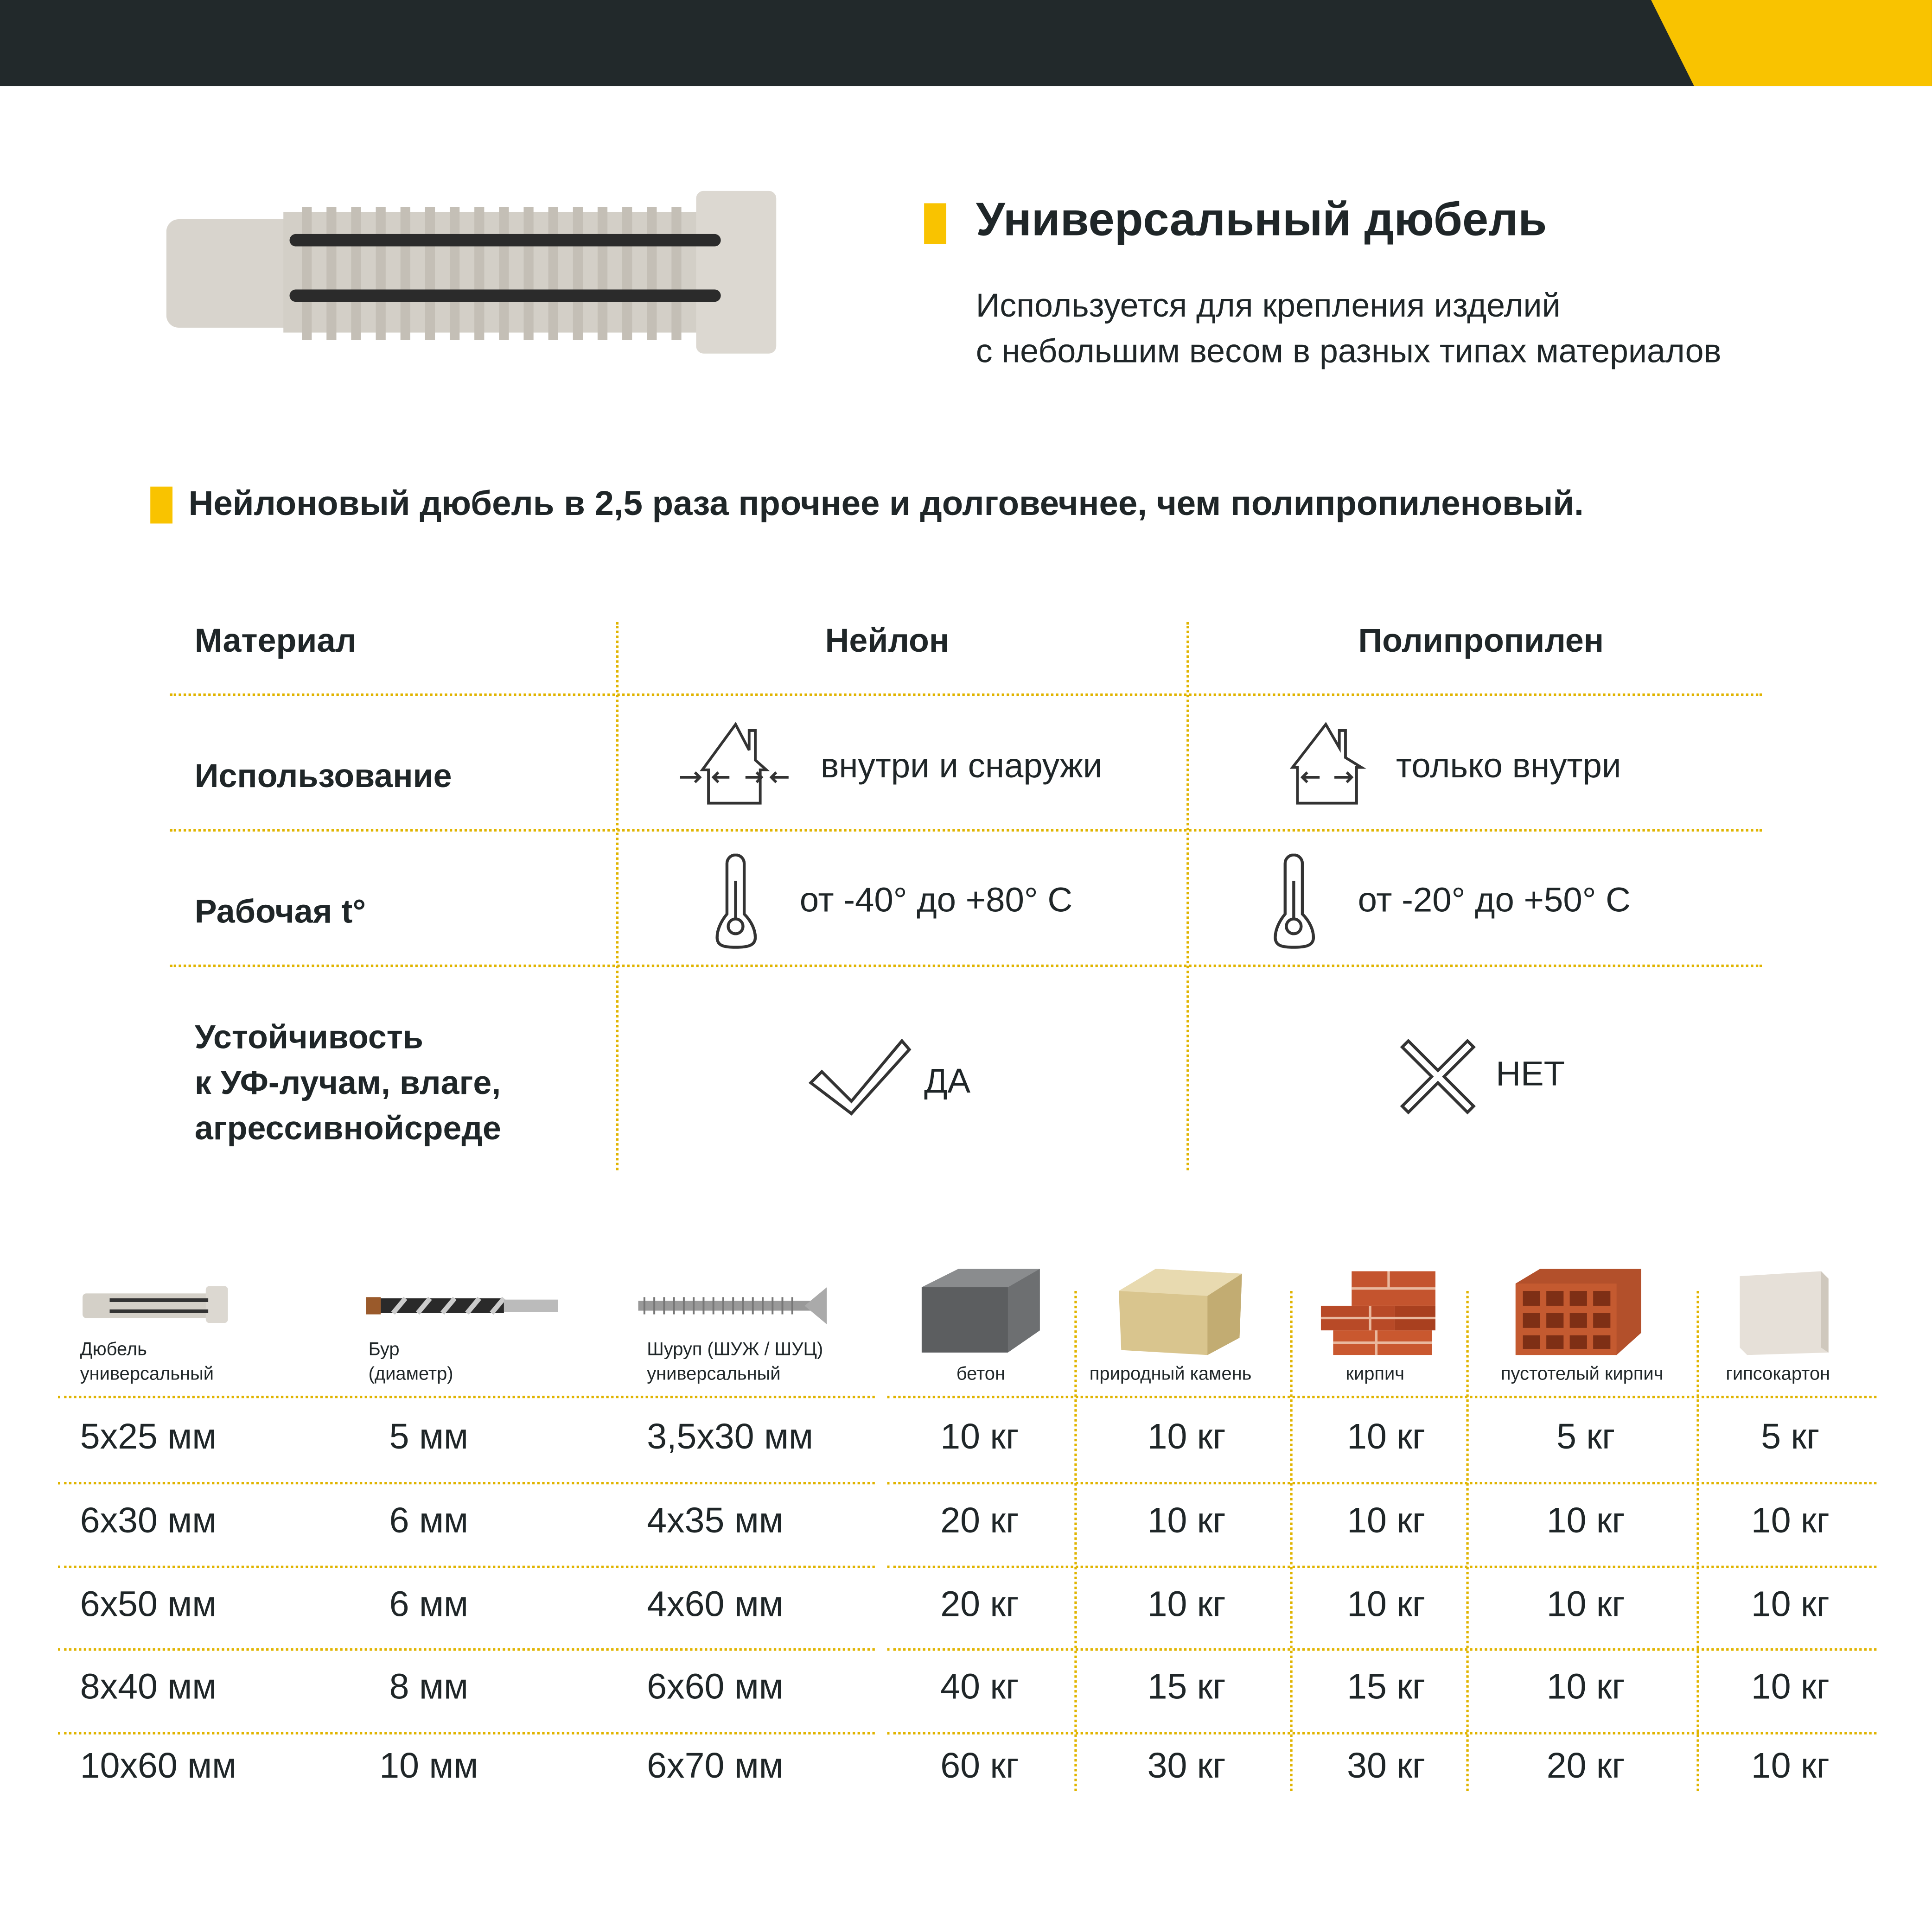  I want to click on headline-marker, so click(161, 505).